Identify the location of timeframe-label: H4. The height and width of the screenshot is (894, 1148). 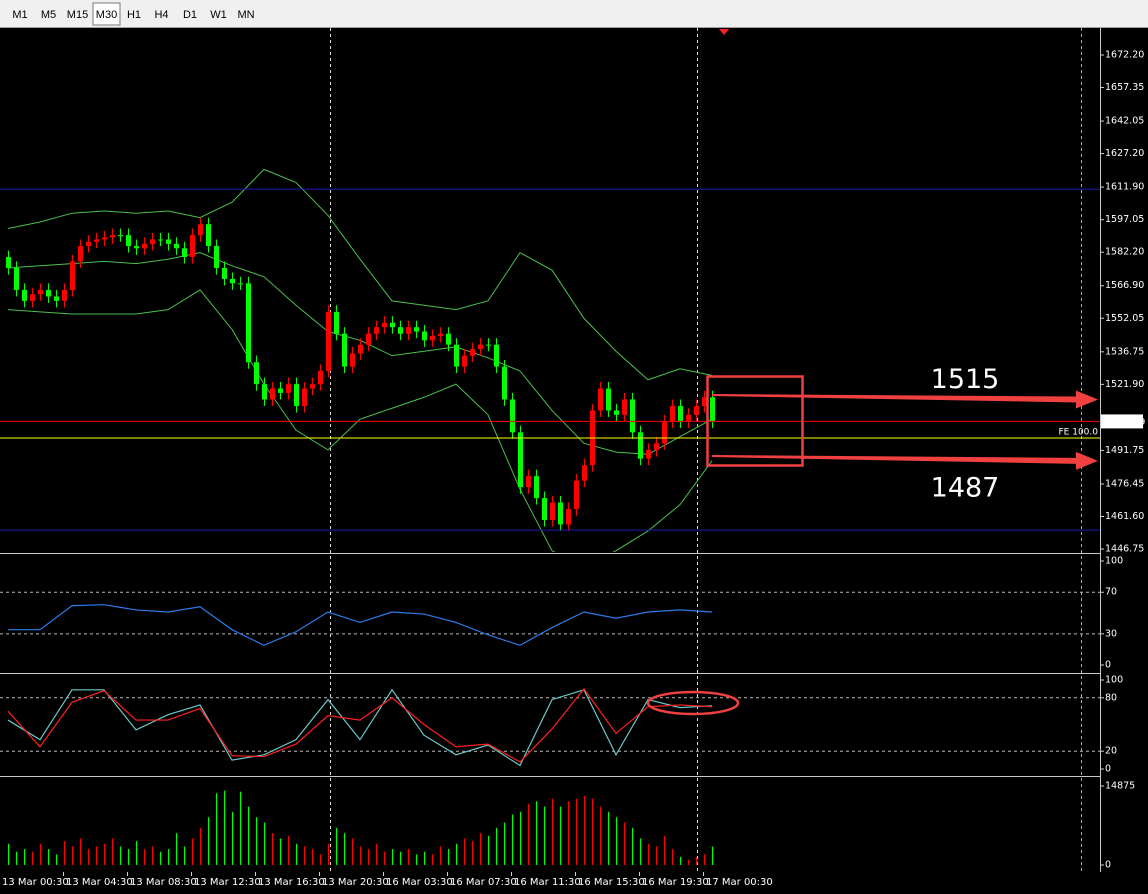
(161, 15).